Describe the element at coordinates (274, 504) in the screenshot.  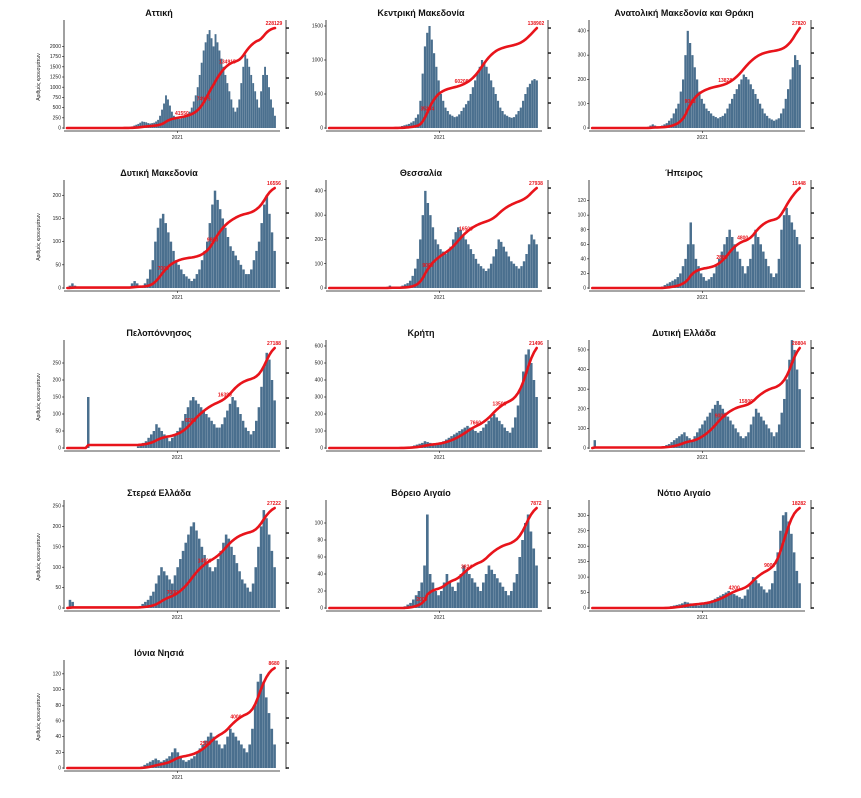
I see `cumulative-end-label: 27222` at that location.